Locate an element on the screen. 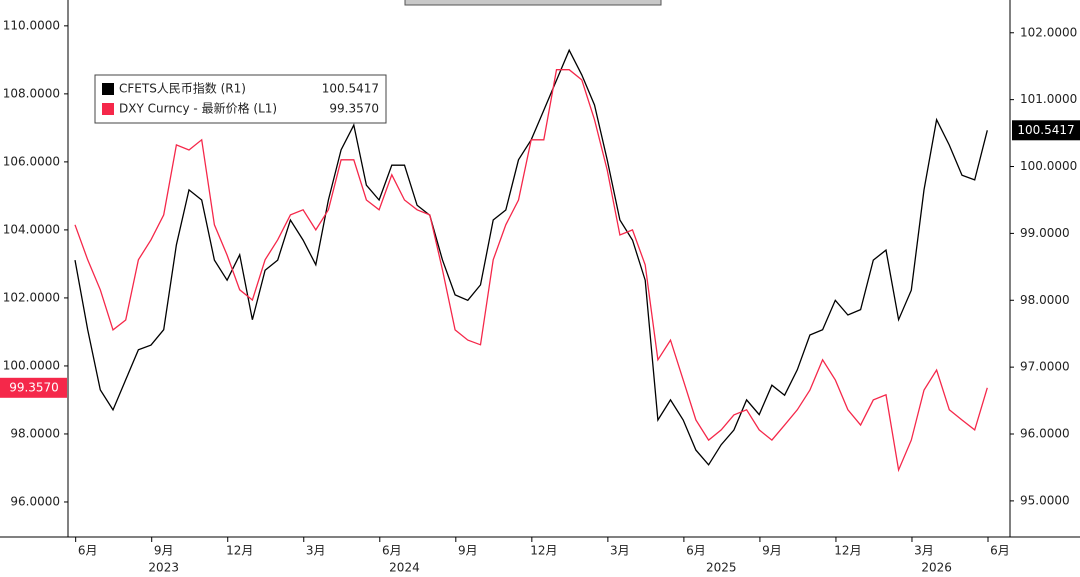  last-value-label: 99.3570 is located at coordinates (34, 387).